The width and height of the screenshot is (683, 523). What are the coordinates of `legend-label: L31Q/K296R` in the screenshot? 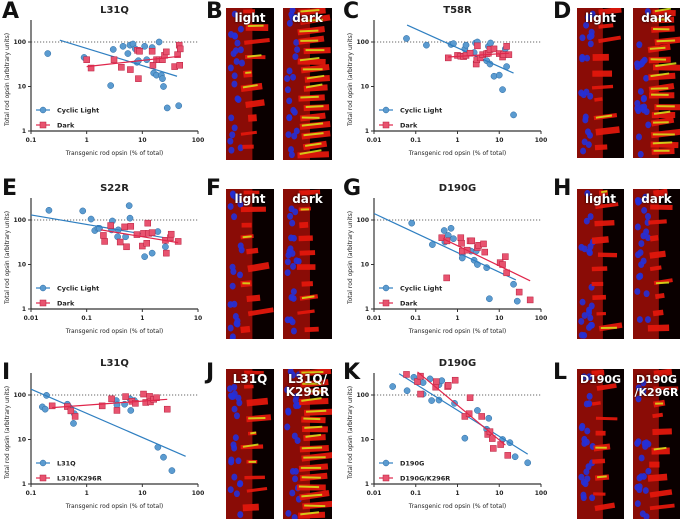 It's located at (79, 479).